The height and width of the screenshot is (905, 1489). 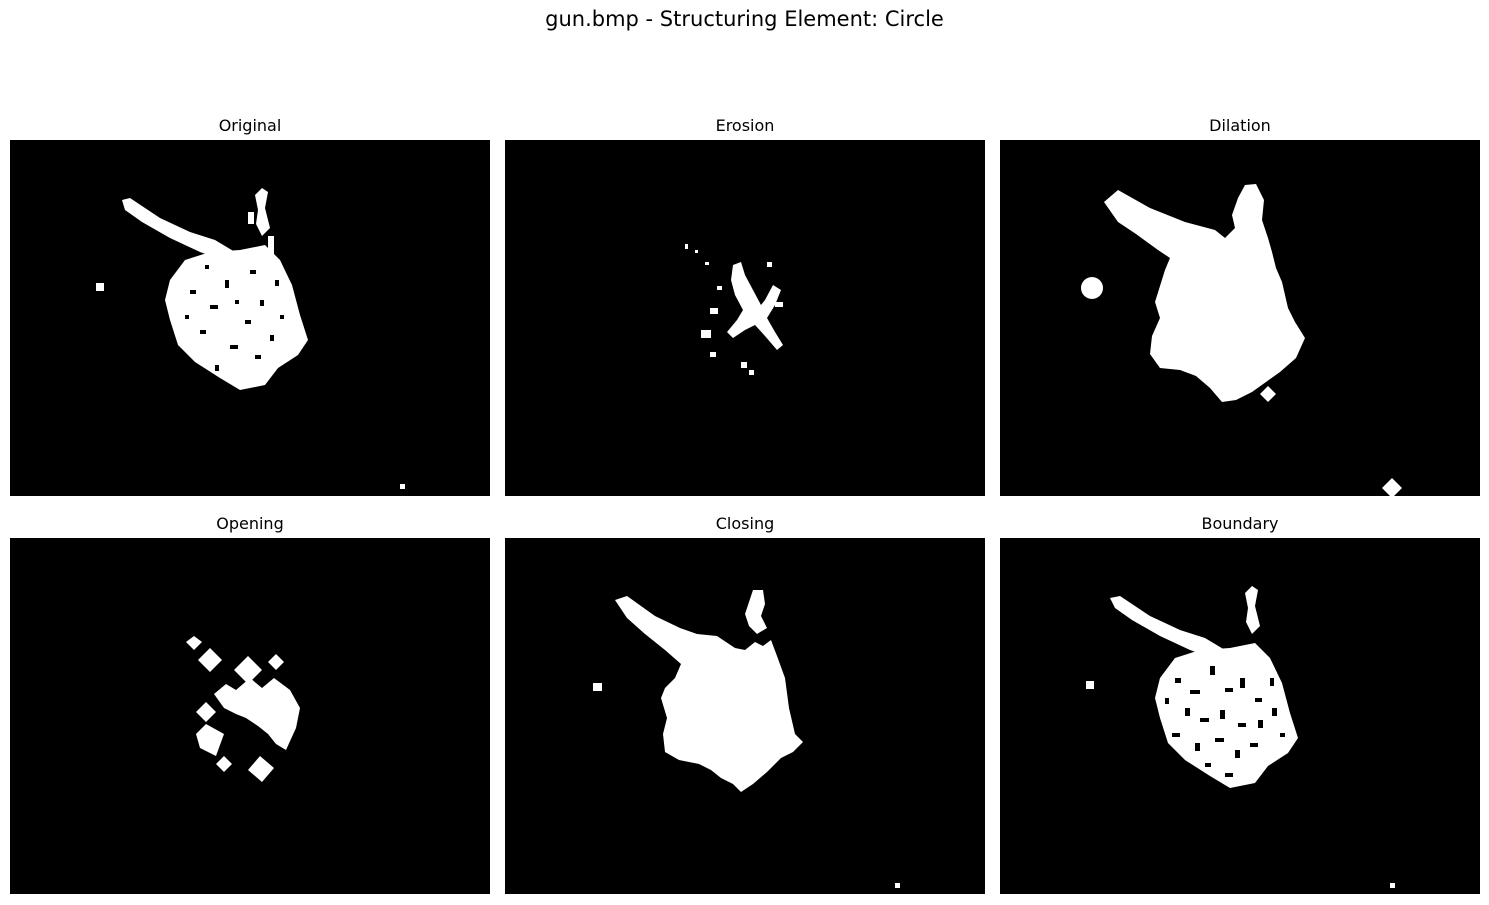 I want to click on boundary-binary-image, so click(x=1240, y=716).